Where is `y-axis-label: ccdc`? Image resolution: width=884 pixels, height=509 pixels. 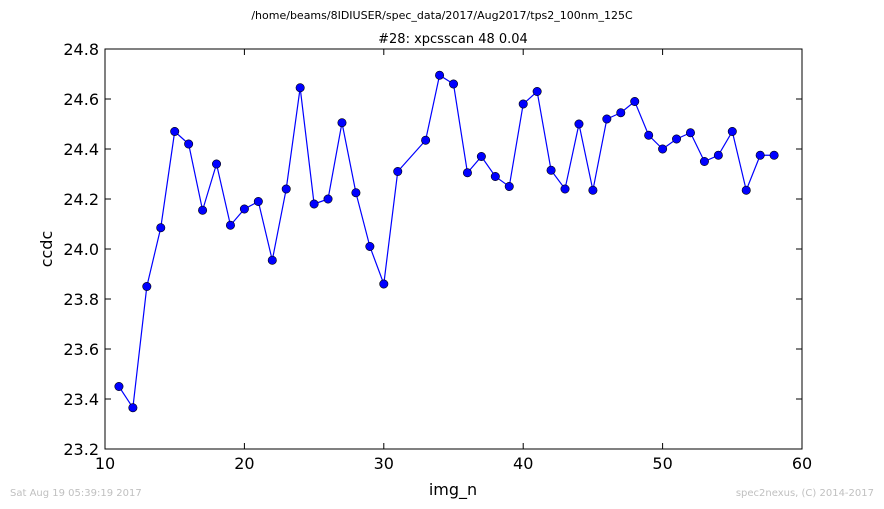 y-axis-label: ccdc is located at coordinates (46, 249).